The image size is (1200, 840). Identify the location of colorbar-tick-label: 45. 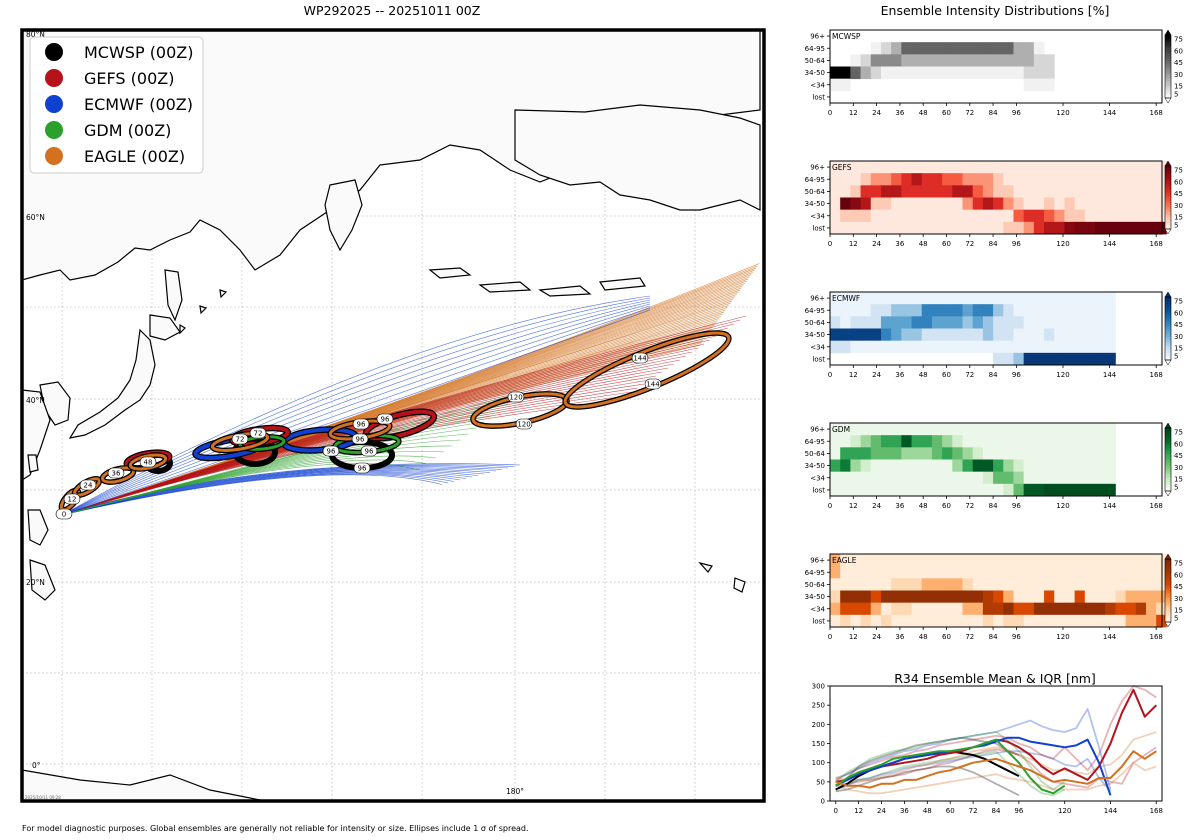
(1178, 63).